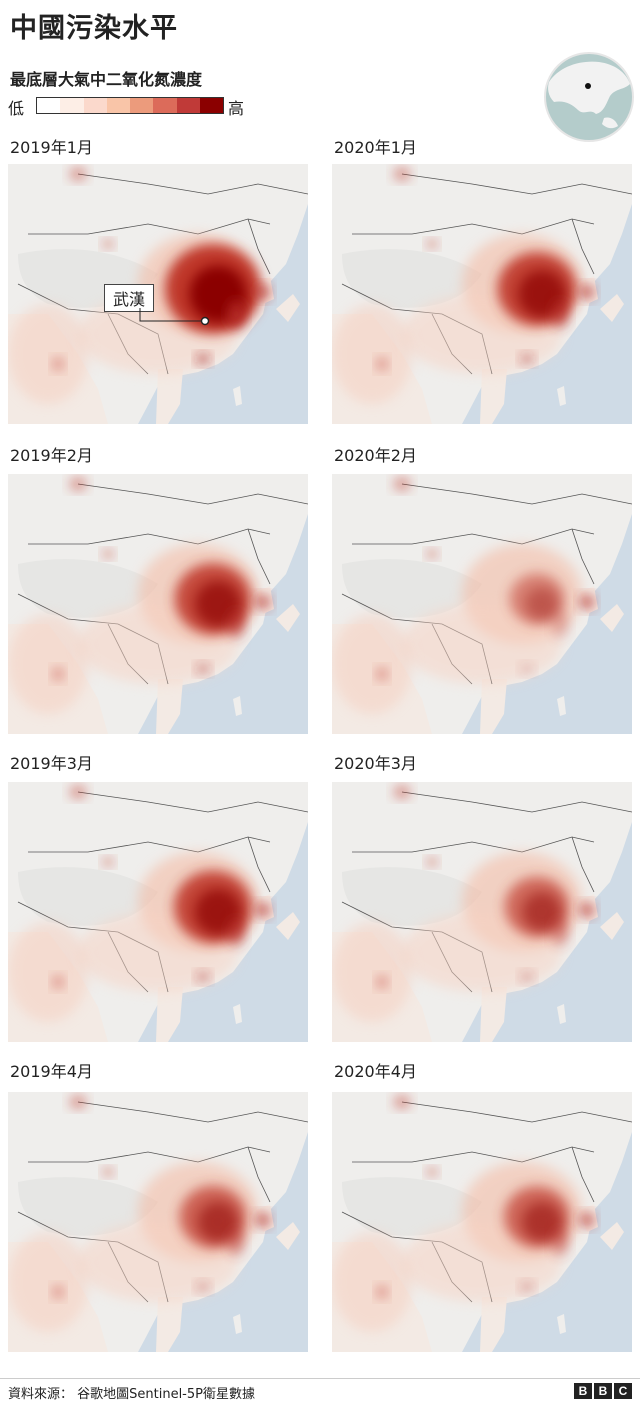 This screenshot has height=1403, width=640. What do you see at coordinates (16, 108) in the screenshot?
I see `legend-low-label: 低` at bounding box center [16, 108].